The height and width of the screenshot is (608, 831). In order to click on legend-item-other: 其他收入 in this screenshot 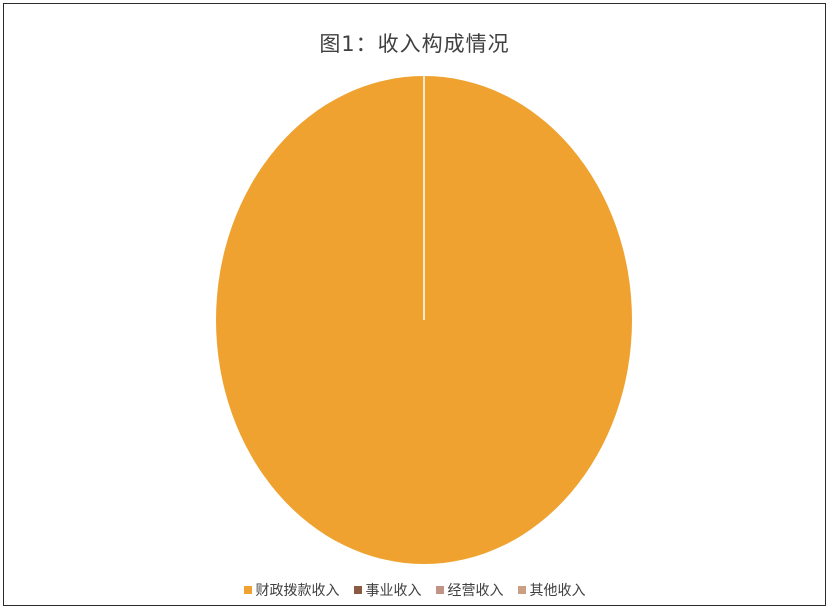, I will do `click(551, 590)`.